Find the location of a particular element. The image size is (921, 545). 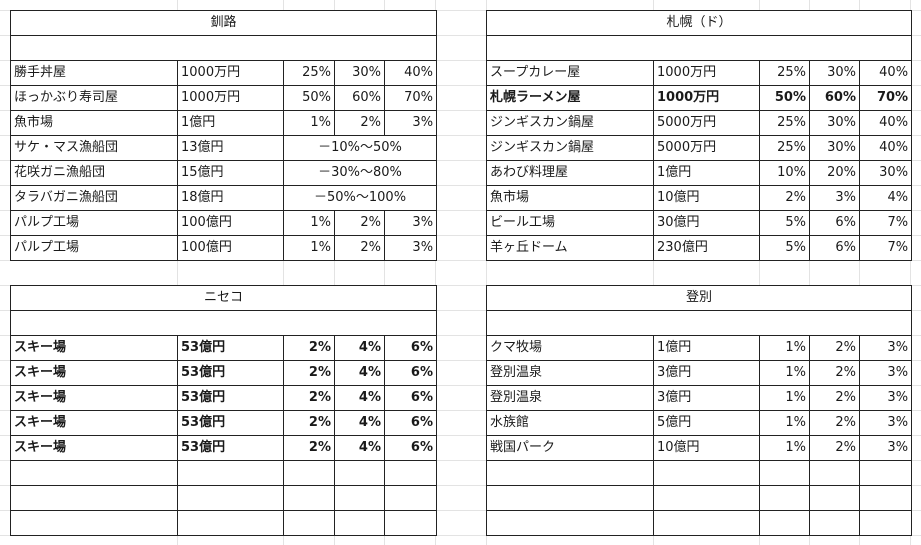

cell-name: ほっかぶり寿司屋 is located at coordinates (94, 98).